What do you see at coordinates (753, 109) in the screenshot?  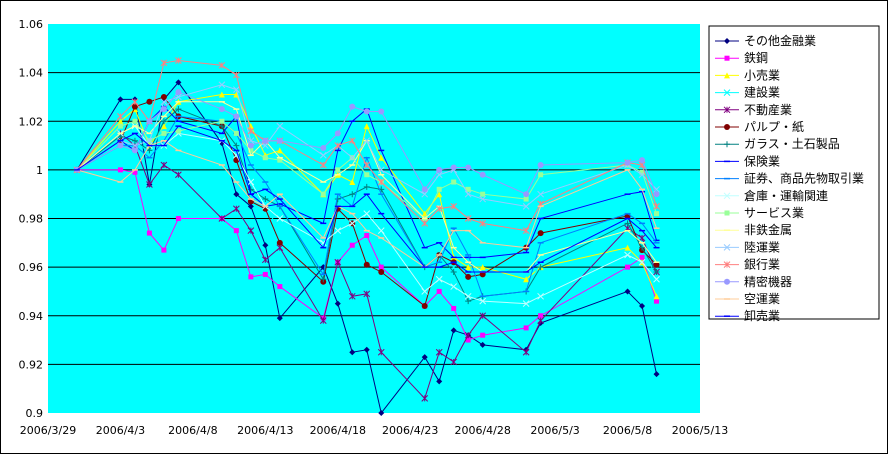 I see `legend-item: 不動産業` at bounding box center [753, 109].